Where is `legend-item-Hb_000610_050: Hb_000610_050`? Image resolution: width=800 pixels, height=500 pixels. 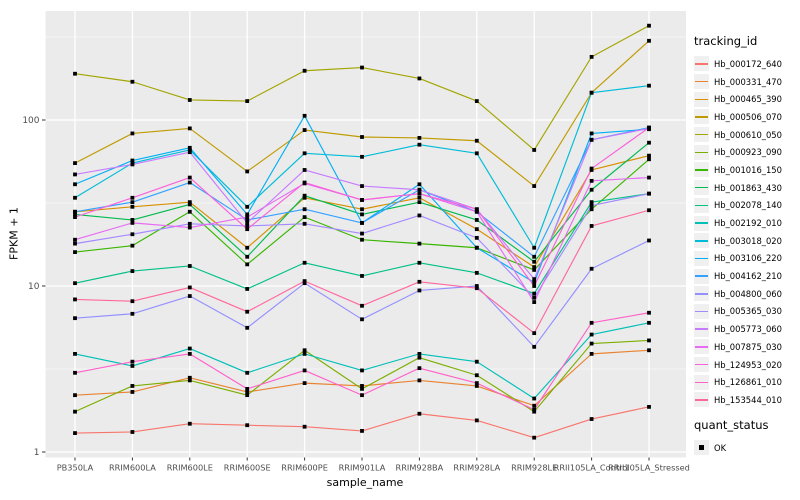 legend-item-Hb_000610_050: Hb_000610_050 is located at coordinates (747, 135).